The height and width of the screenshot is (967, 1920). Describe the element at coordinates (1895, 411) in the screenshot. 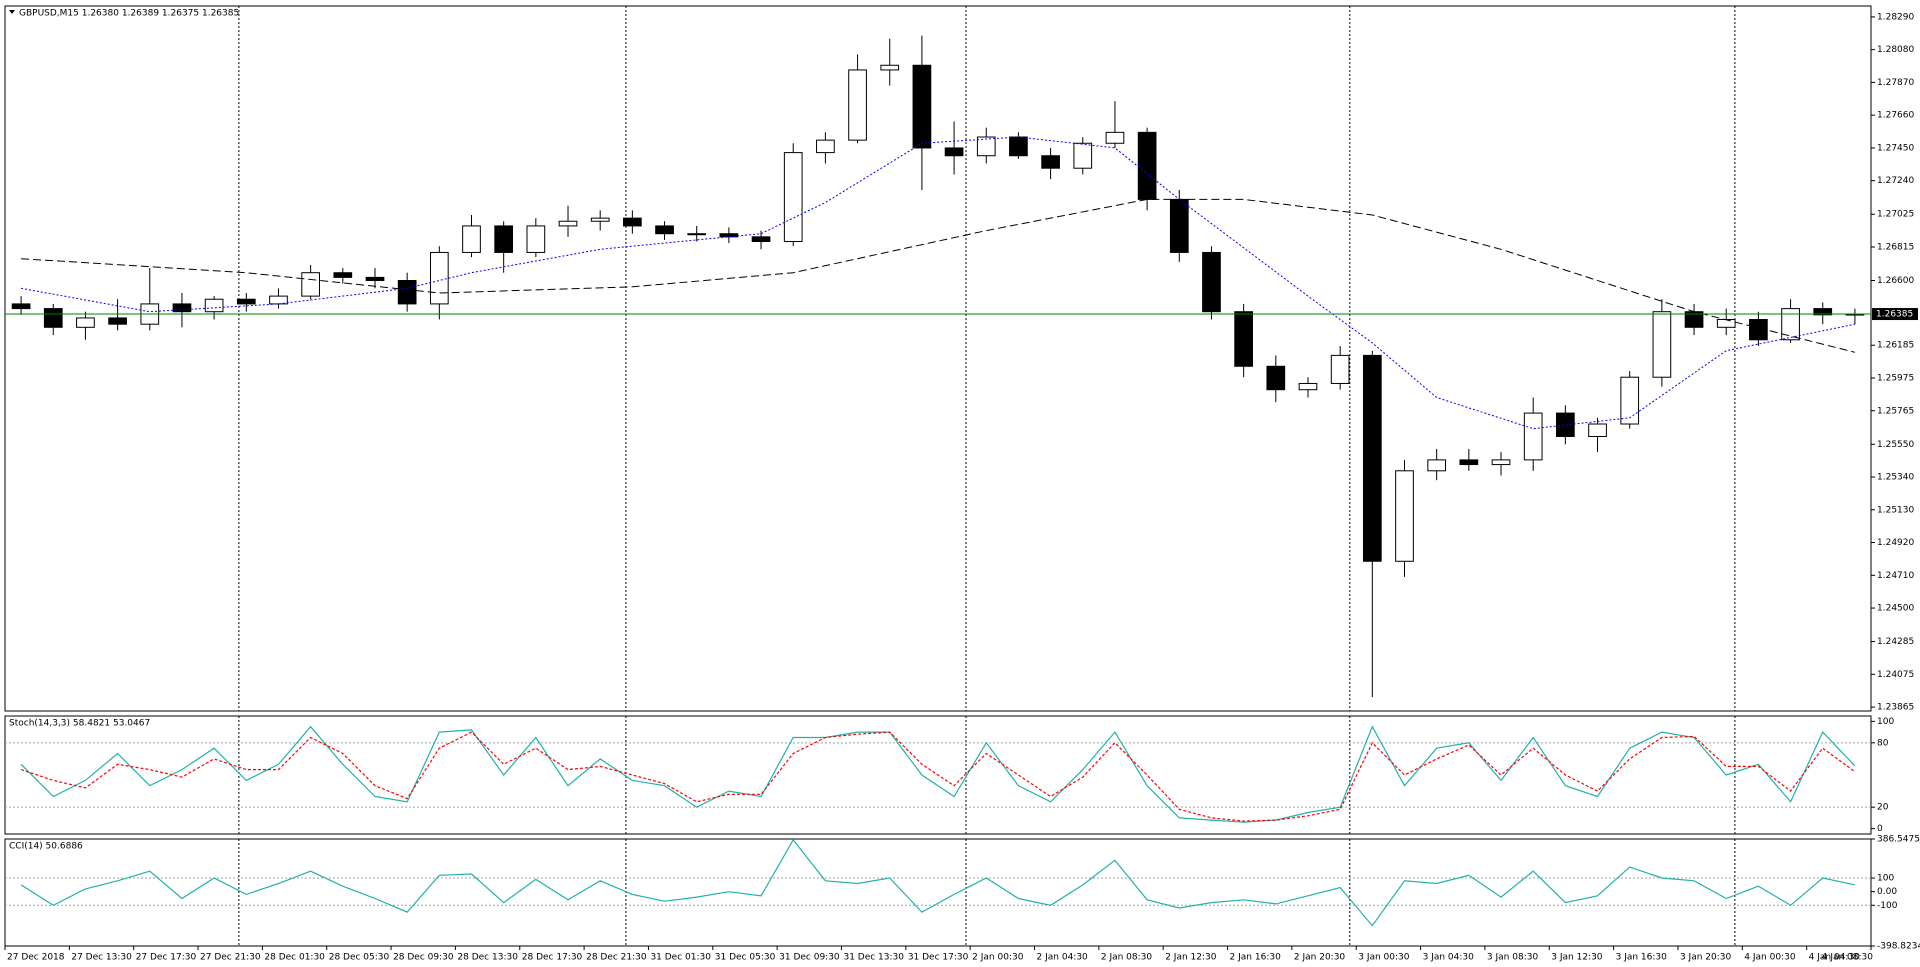

I see `y-tick-label: 1.25765` at that location.